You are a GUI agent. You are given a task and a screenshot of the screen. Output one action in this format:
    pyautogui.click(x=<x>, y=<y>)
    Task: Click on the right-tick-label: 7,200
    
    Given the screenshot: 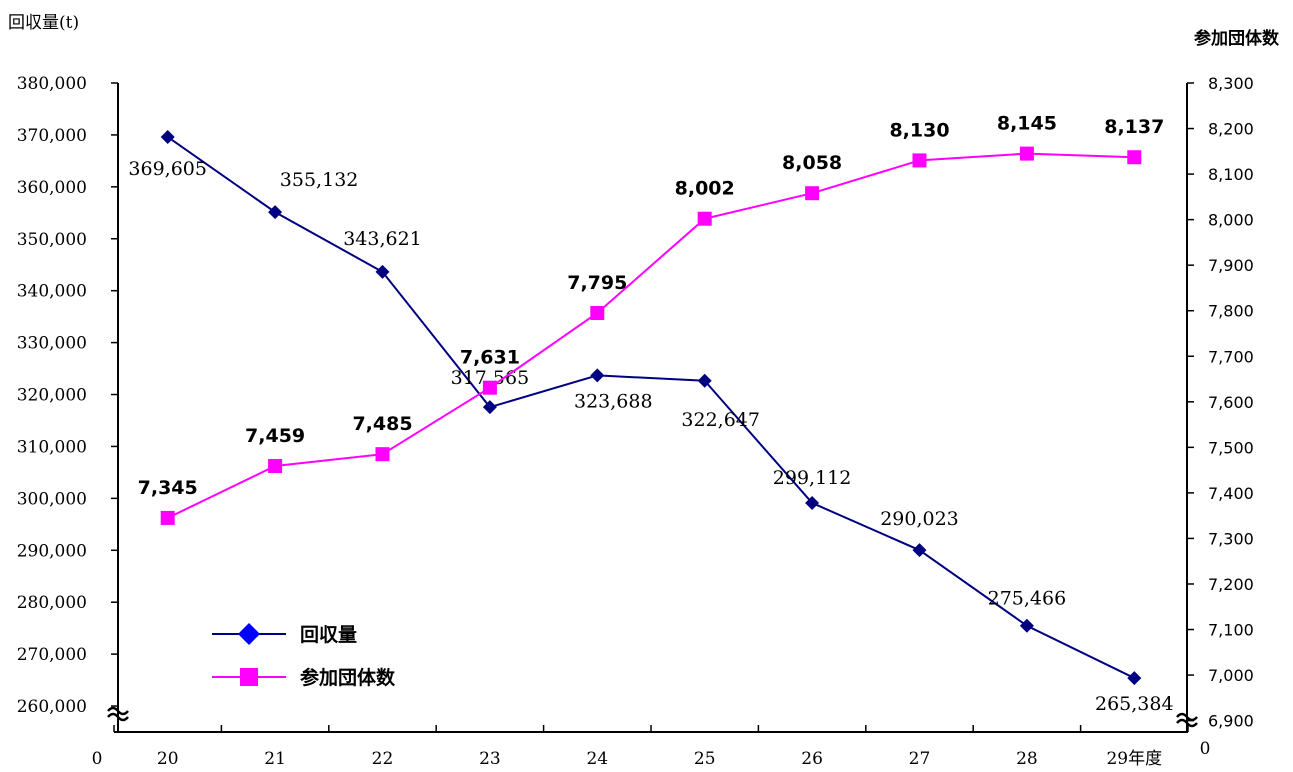 What is the action you would take?
    pyautogui.click(x=1231, y=584)
    